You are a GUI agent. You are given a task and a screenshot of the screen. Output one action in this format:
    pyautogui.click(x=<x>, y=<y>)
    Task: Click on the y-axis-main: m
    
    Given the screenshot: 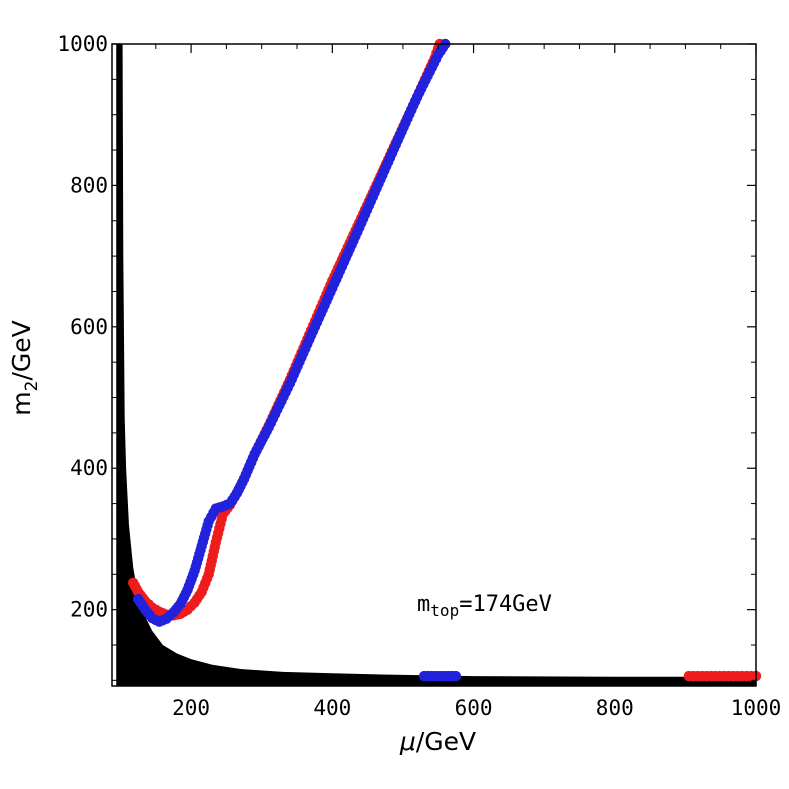 What is the action you would take?
    pyautogui.click(x=21, y=403)
    